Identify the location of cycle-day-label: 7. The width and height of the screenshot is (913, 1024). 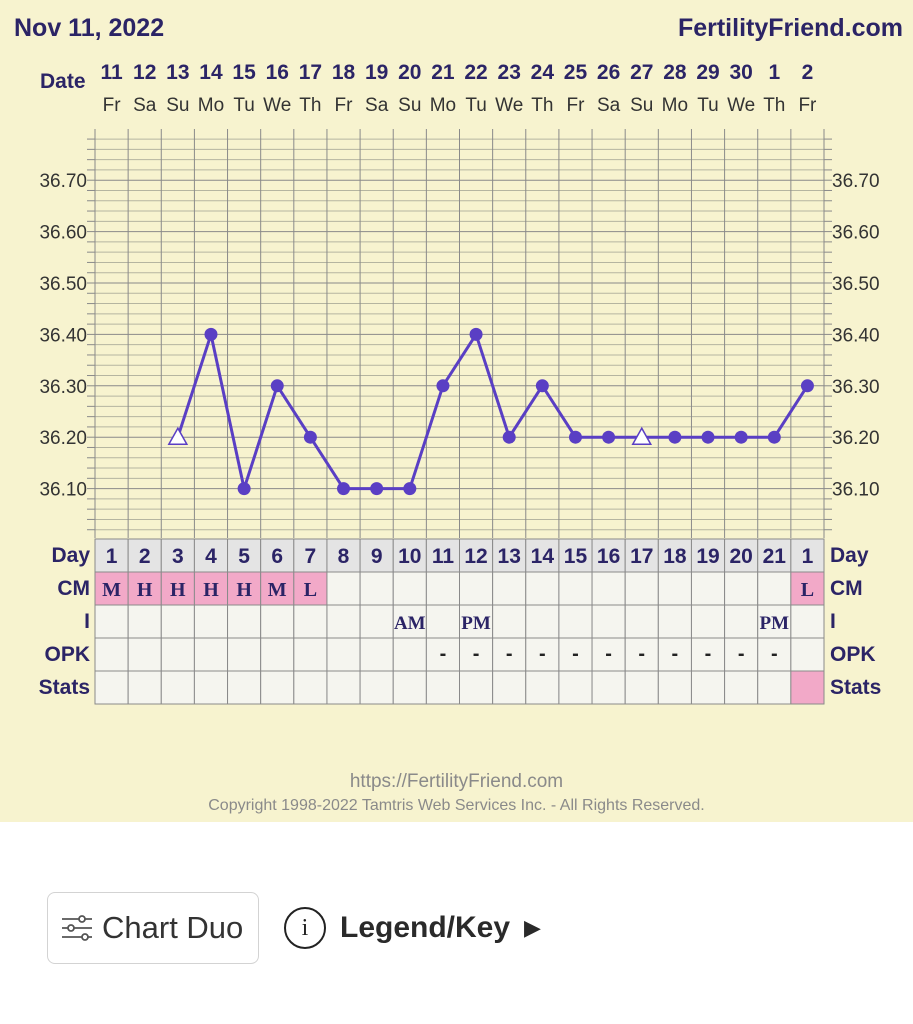
(311, 556).